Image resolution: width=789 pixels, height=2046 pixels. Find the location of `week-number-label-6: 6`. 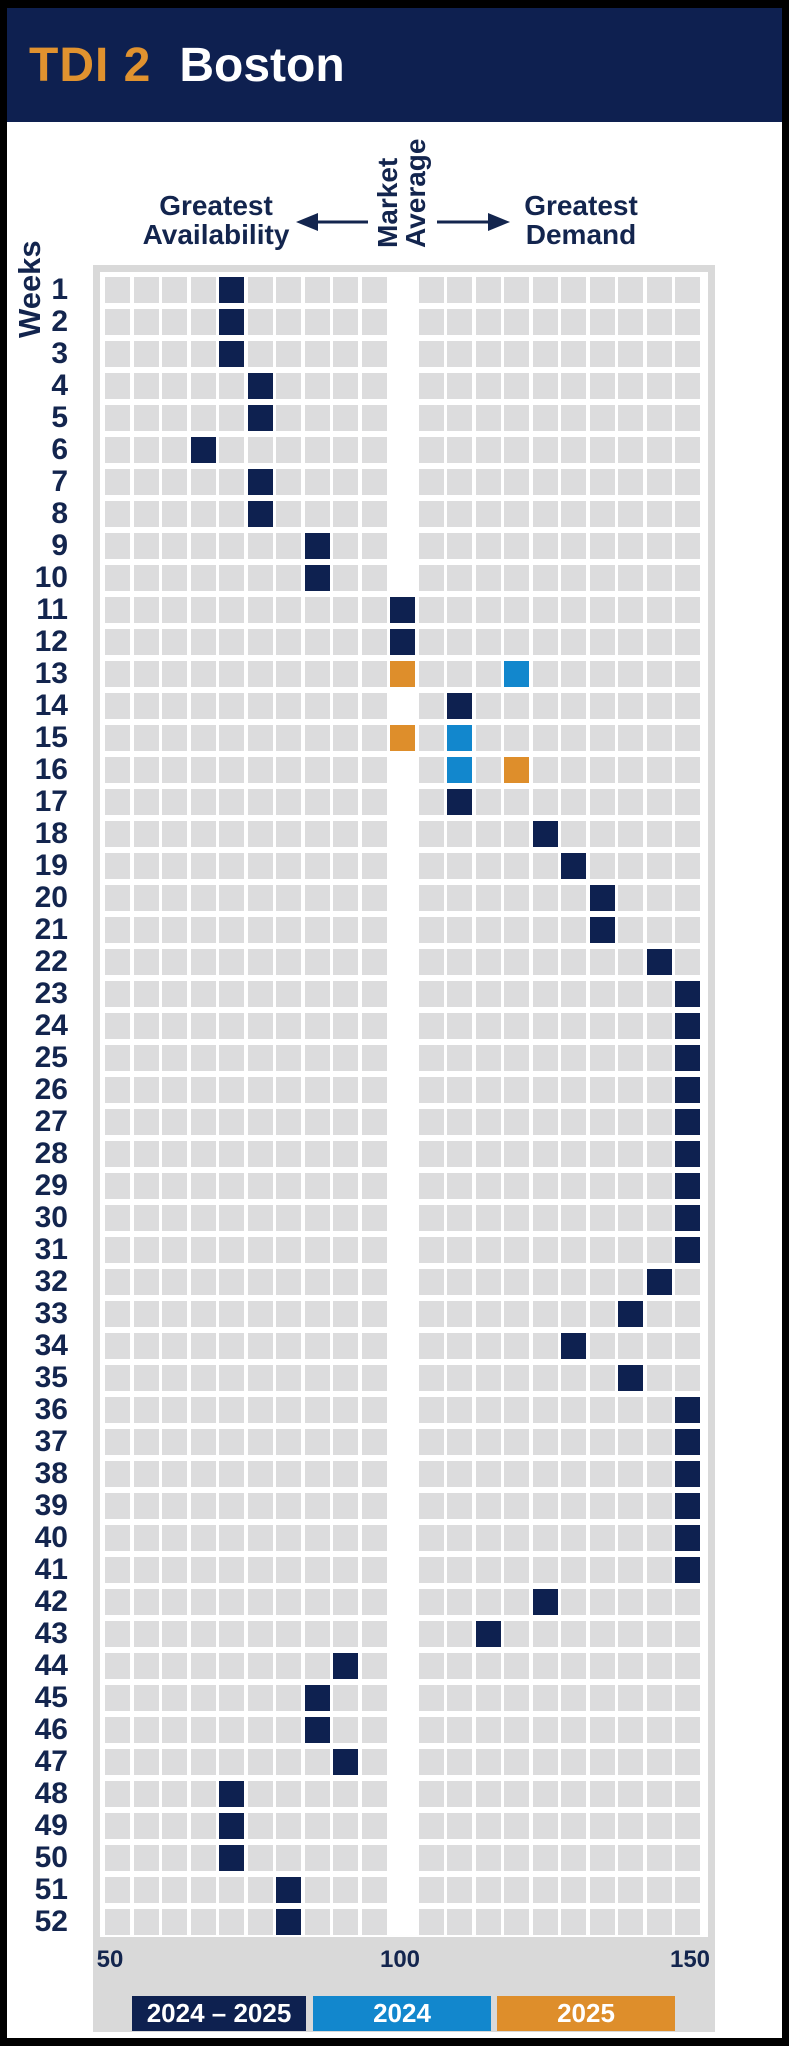

week-number-label-6: 6 is located at coordinates (59, 449).